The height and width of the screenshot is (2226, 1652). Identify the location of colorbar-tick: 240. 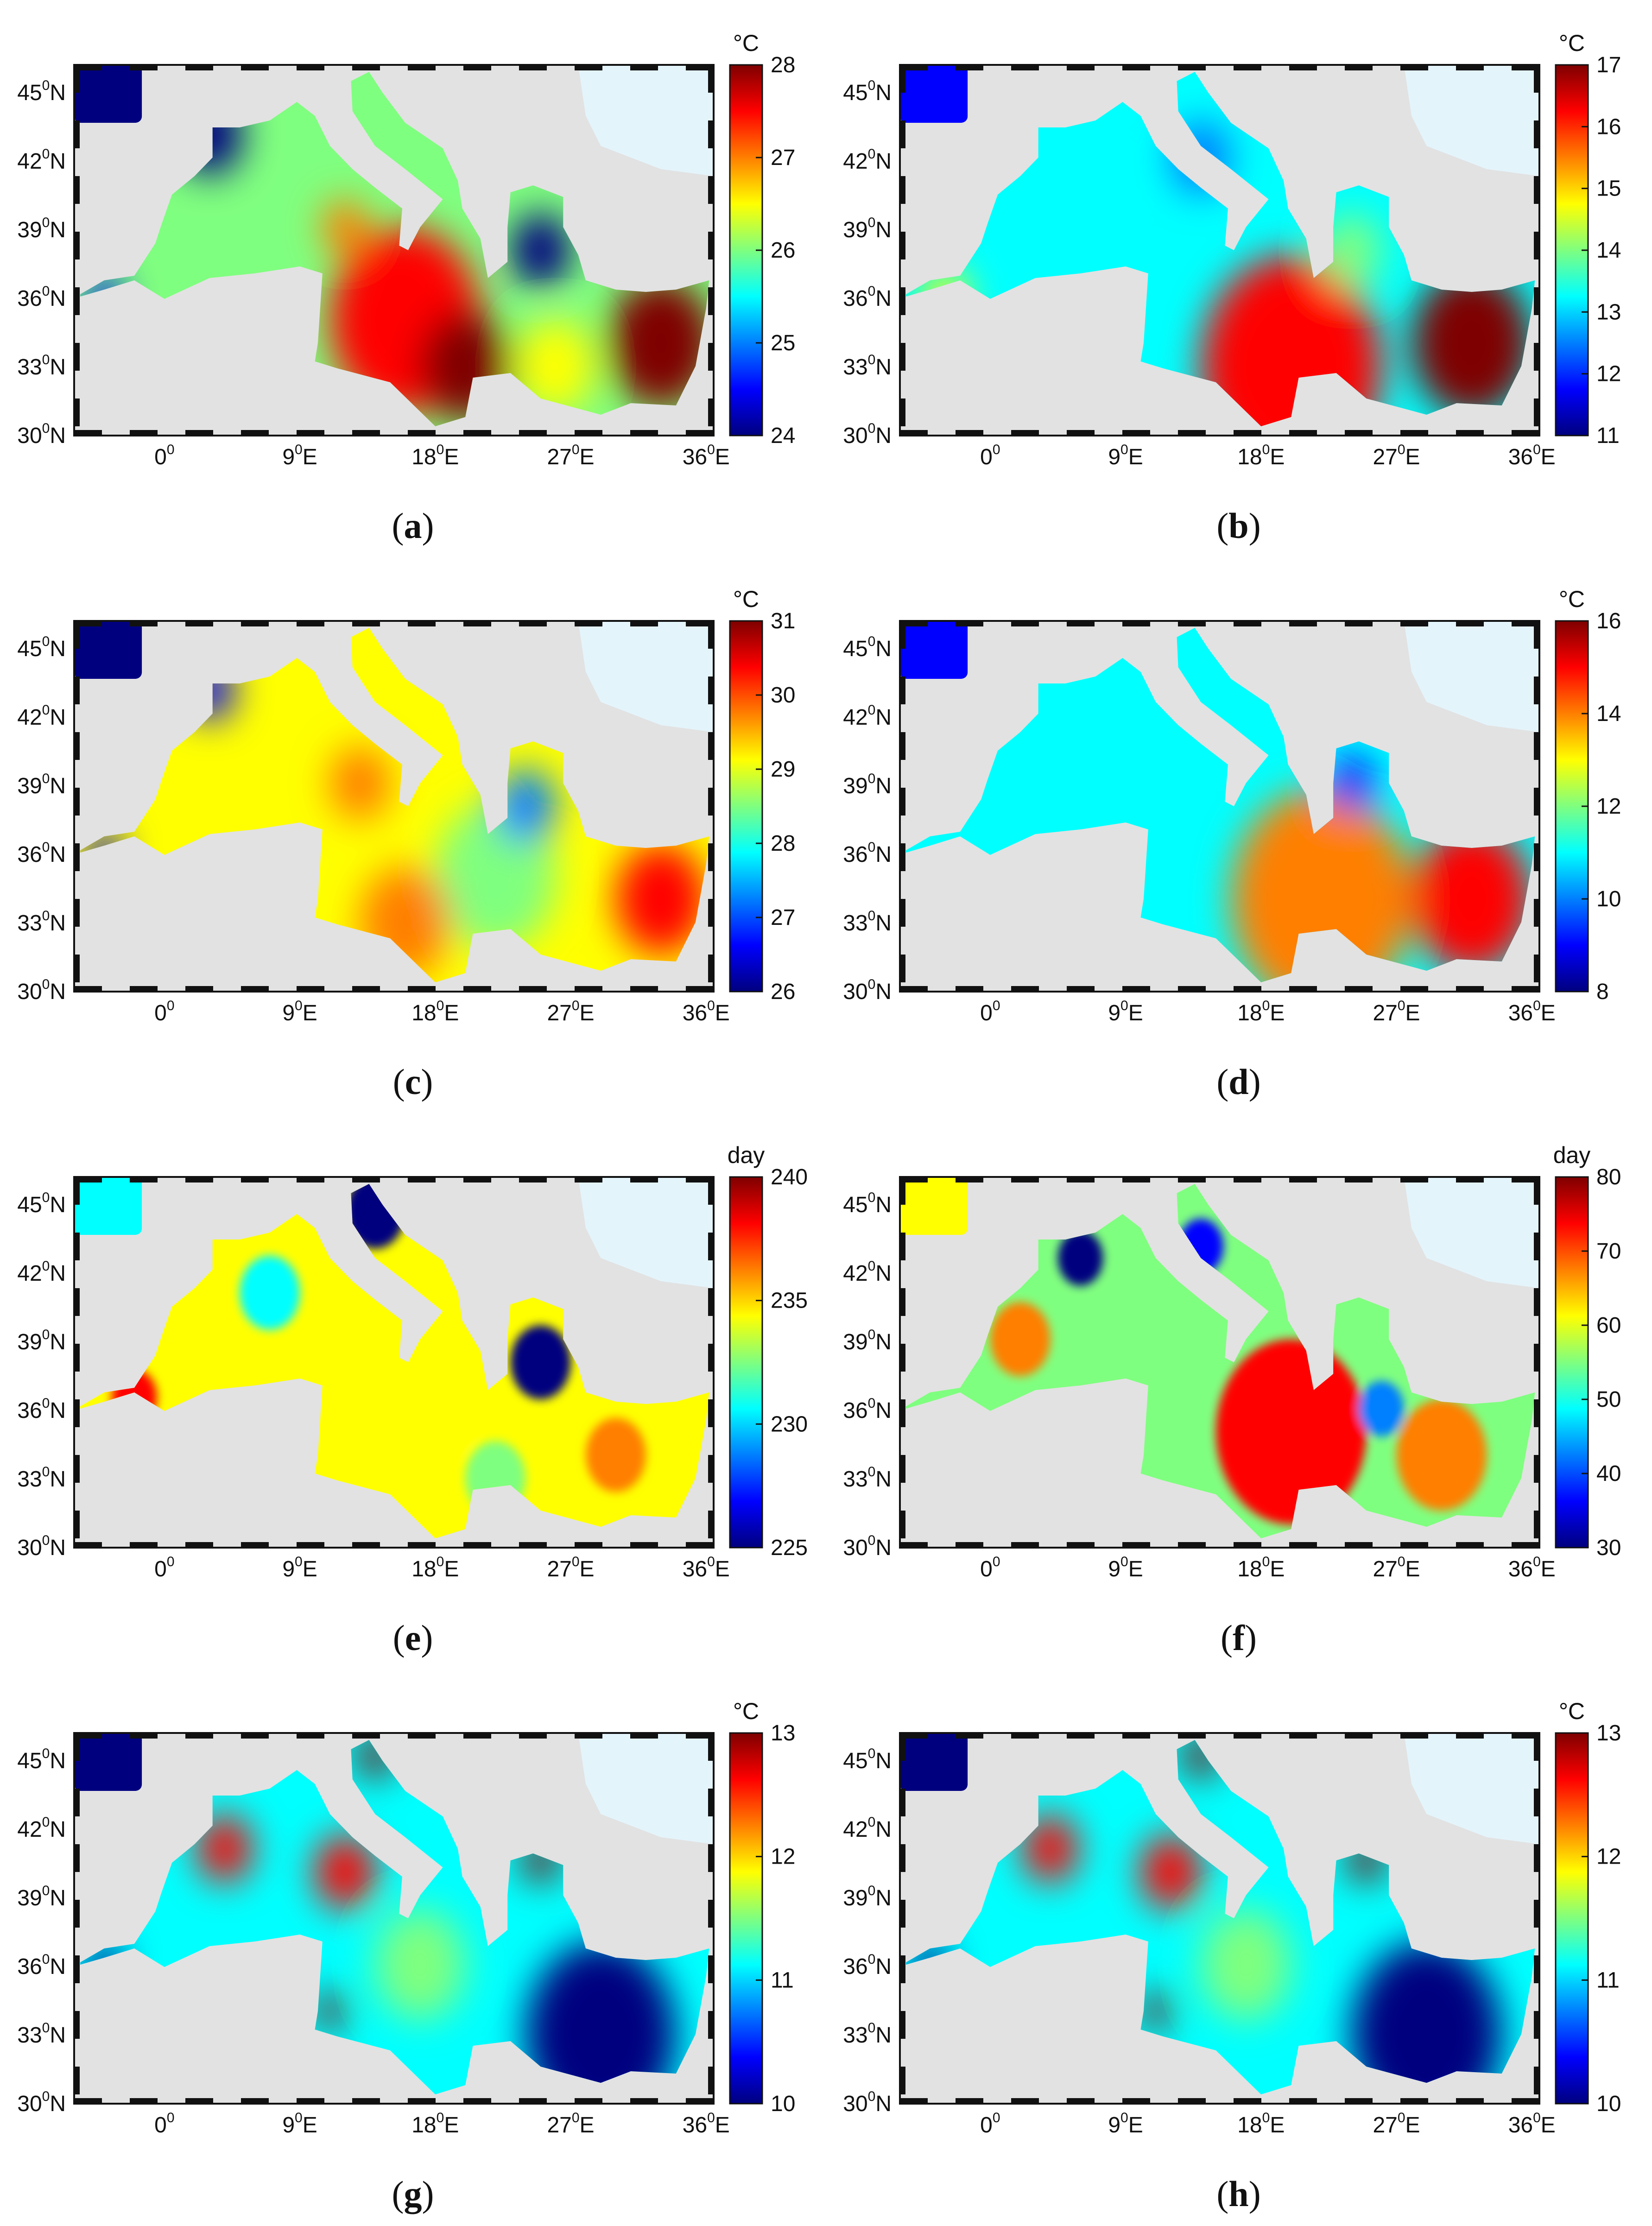
(789, 1177).